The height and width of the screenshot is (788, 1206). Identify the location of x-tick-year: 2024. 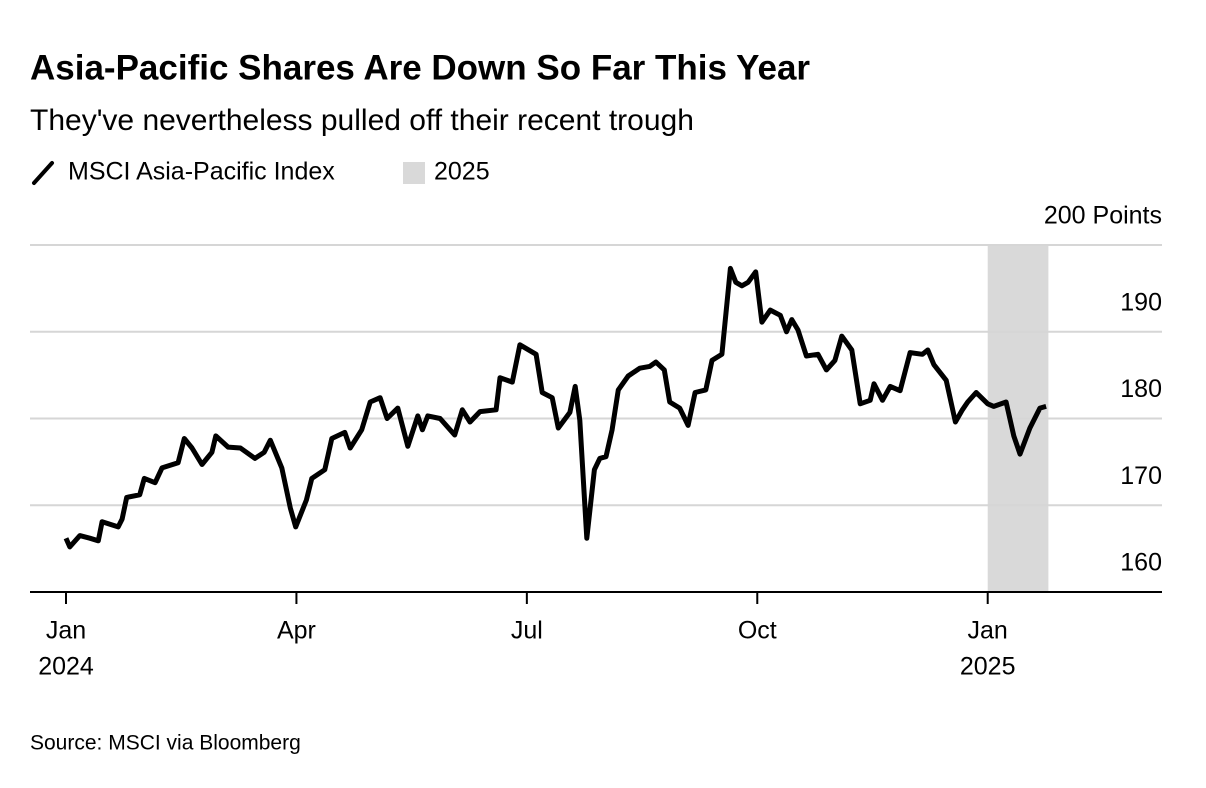
(66, 667).